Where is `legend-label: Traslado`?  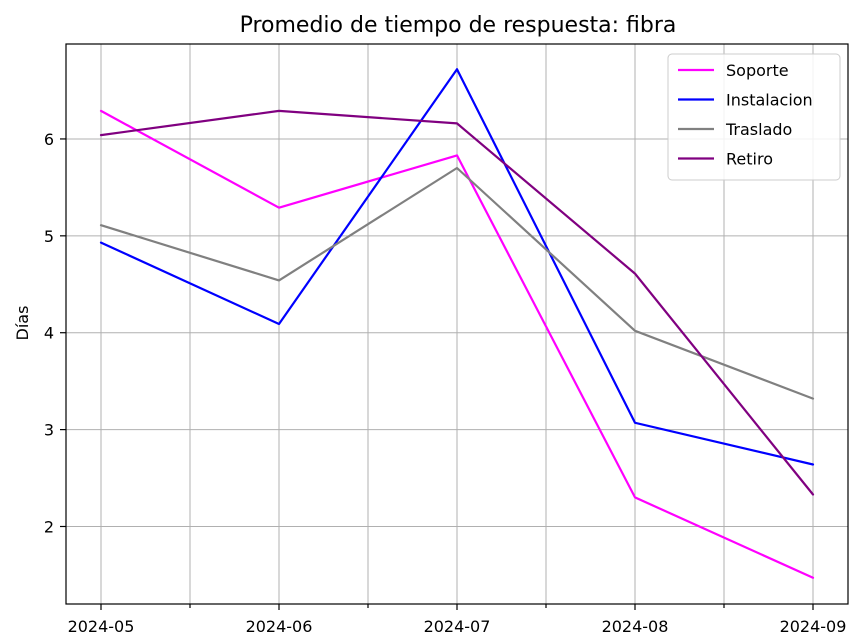 legend-label: Traslado is located at coordinates (758, 129).